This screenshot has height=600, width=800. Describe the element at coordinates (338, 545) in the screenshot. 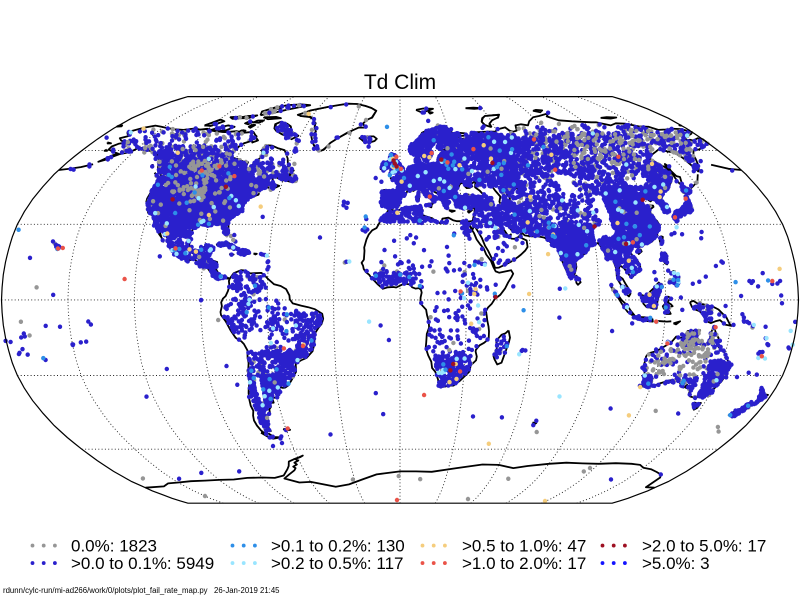

I see `svg-text: >0.1 to 0.2%: 130` at that location.